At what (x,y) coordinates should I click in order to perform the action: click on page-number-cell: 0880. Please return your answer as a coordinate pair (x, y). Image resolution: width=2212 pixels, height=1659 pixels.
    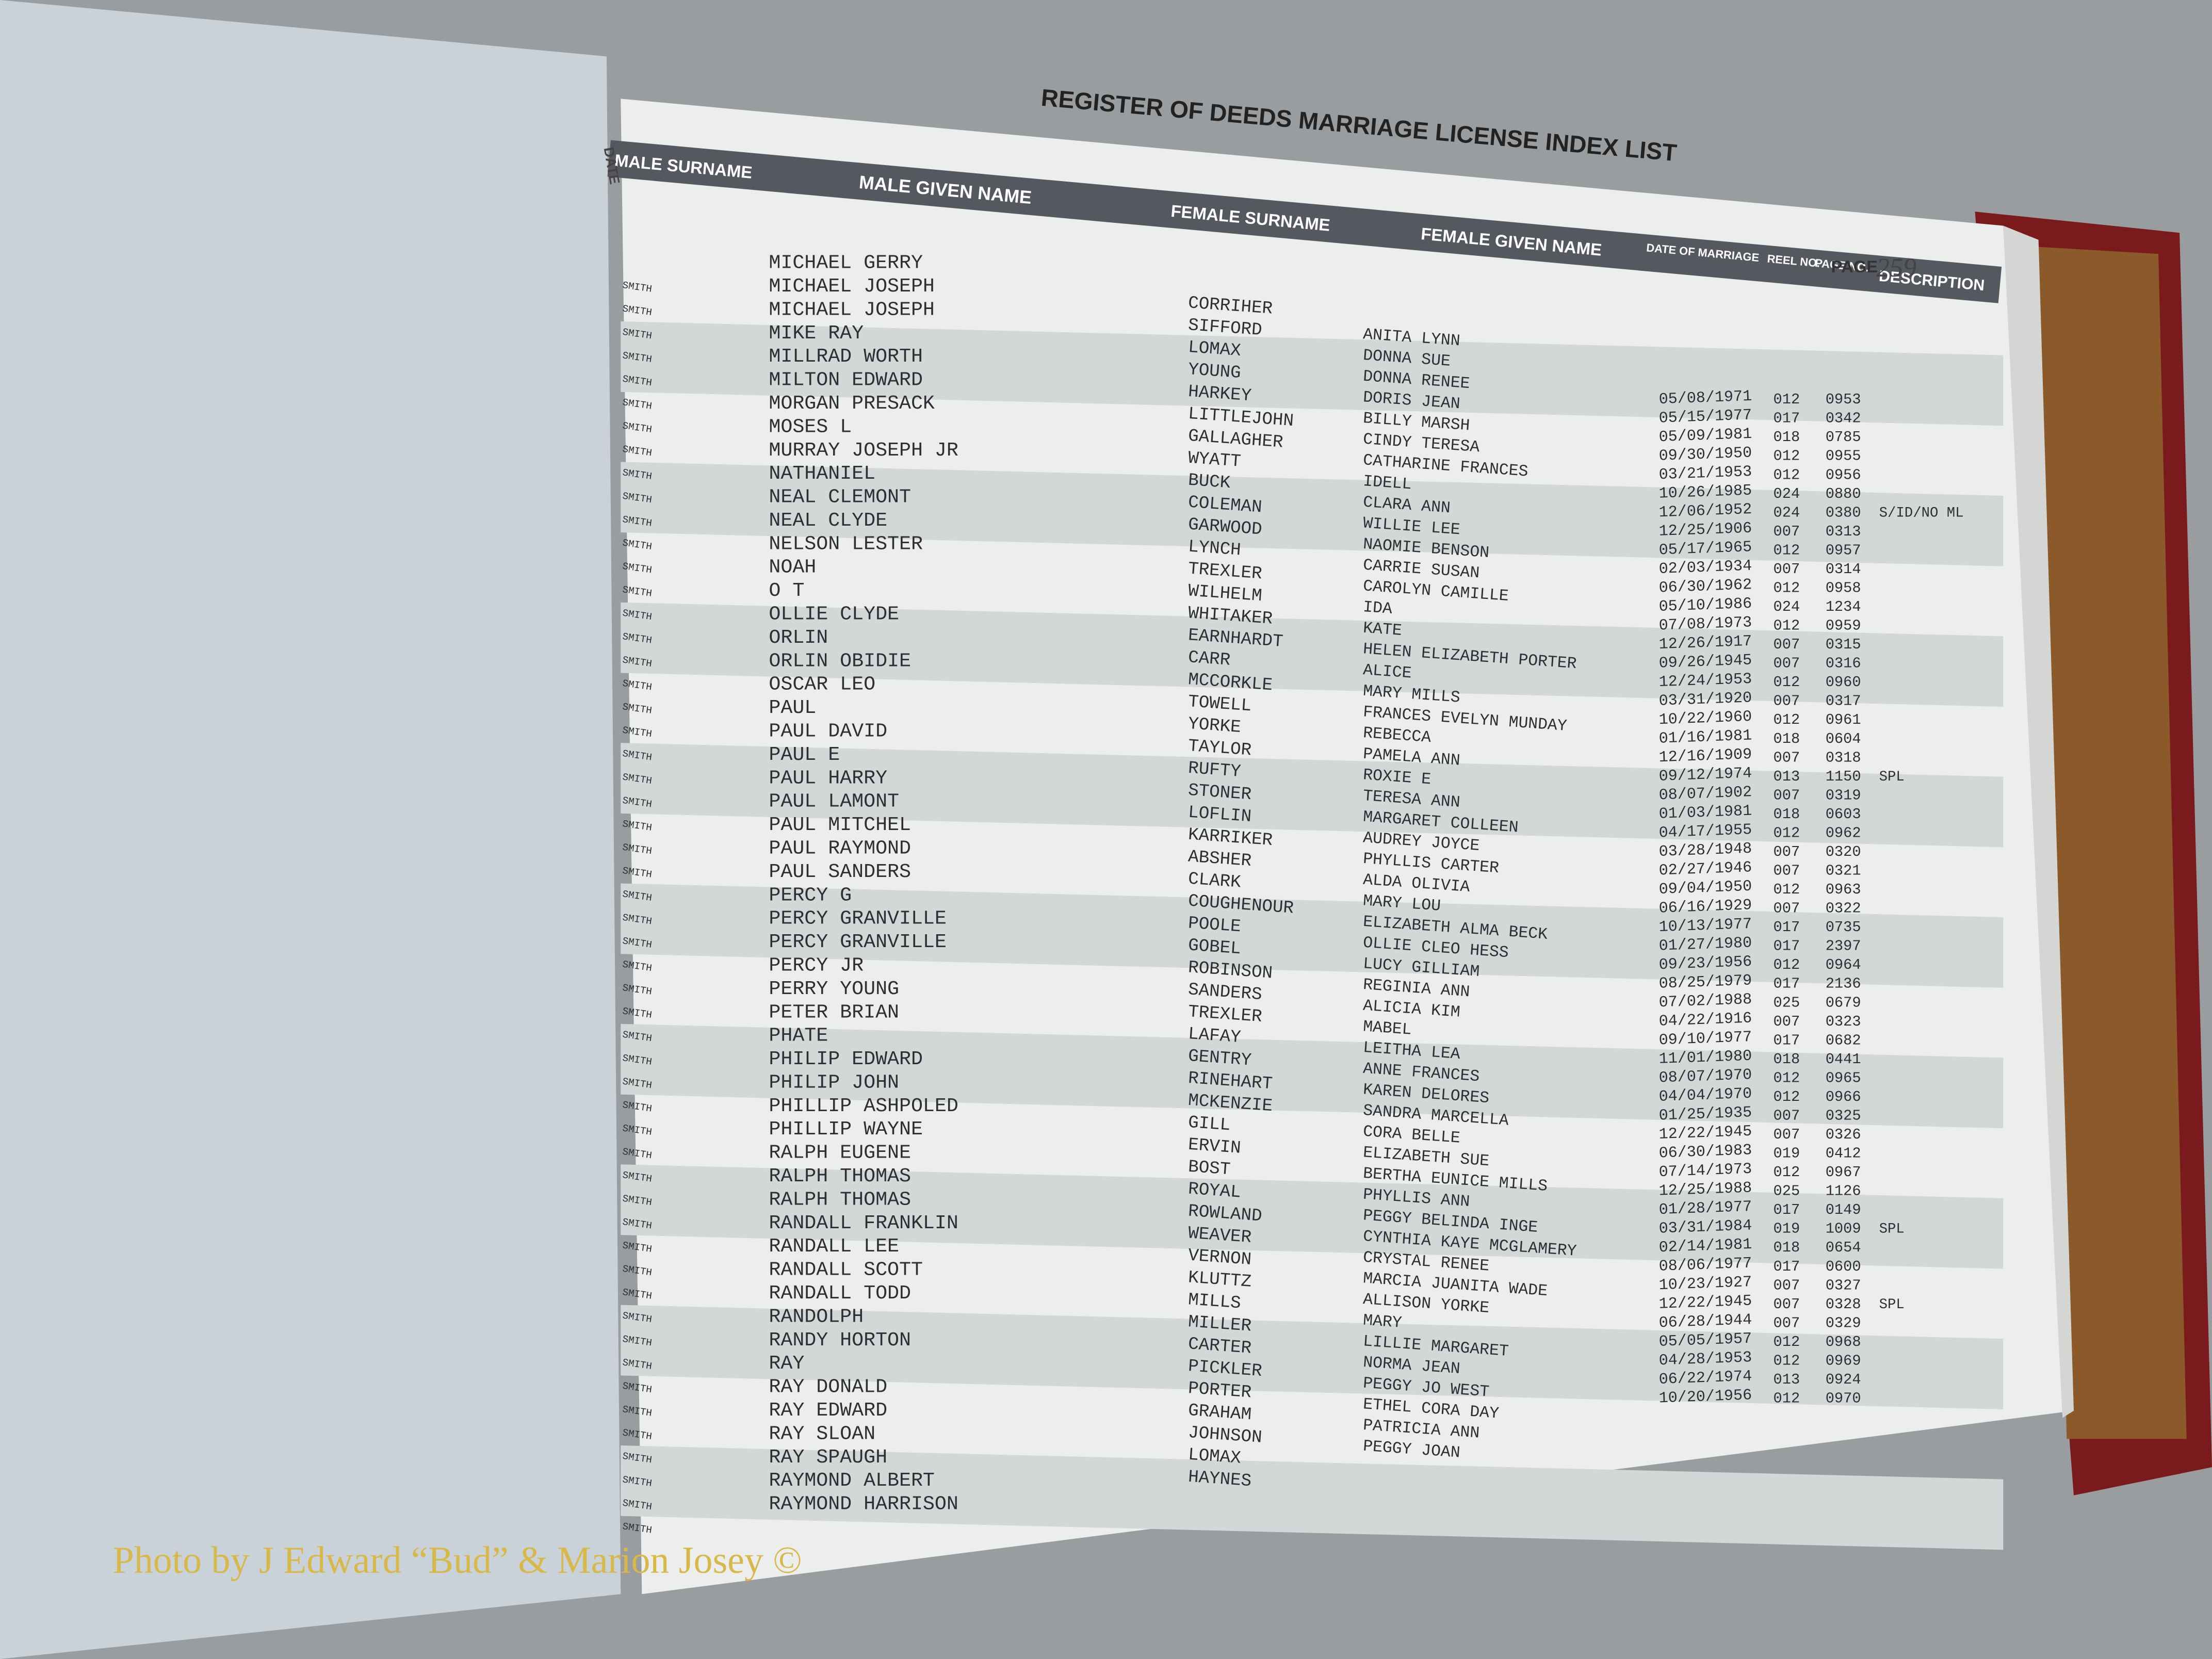
    Looking at the image, I should click on (1843, 493).